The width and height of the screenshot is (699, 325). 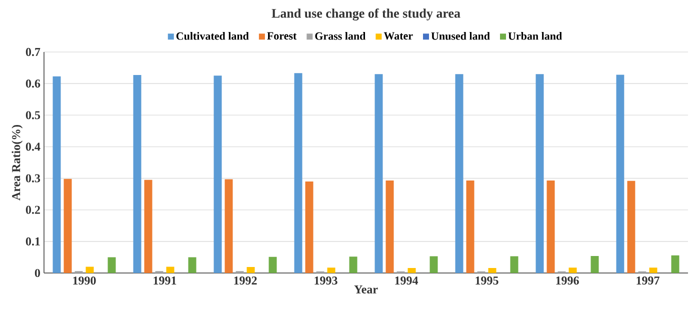 I want to click on y-axis-title: Area Ratio(%), so click(x=17, y=162).